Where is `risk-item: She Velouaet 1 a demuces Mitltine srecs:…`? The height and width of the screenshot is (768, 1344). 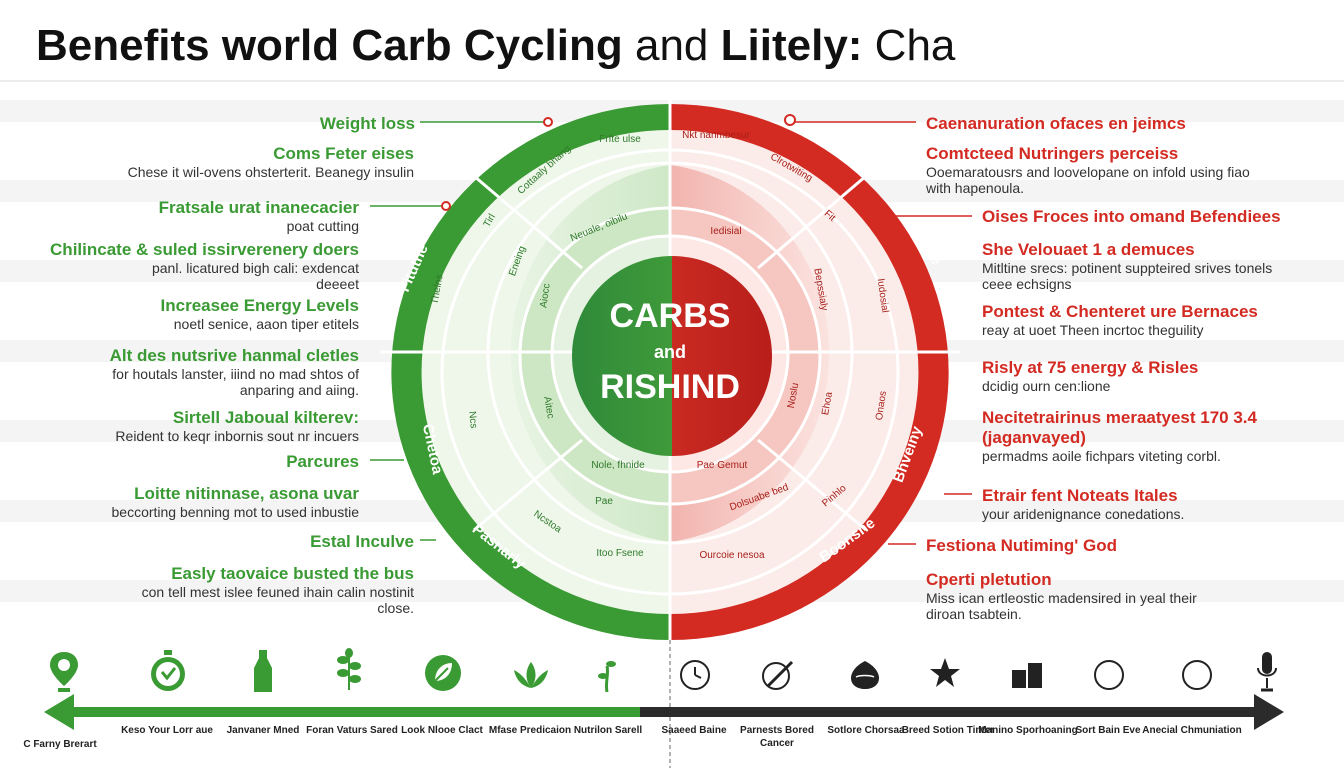 risk-item: She Velouaet 1 a demuces Mitltine srecs:… is located at coordinates (1142, 266).